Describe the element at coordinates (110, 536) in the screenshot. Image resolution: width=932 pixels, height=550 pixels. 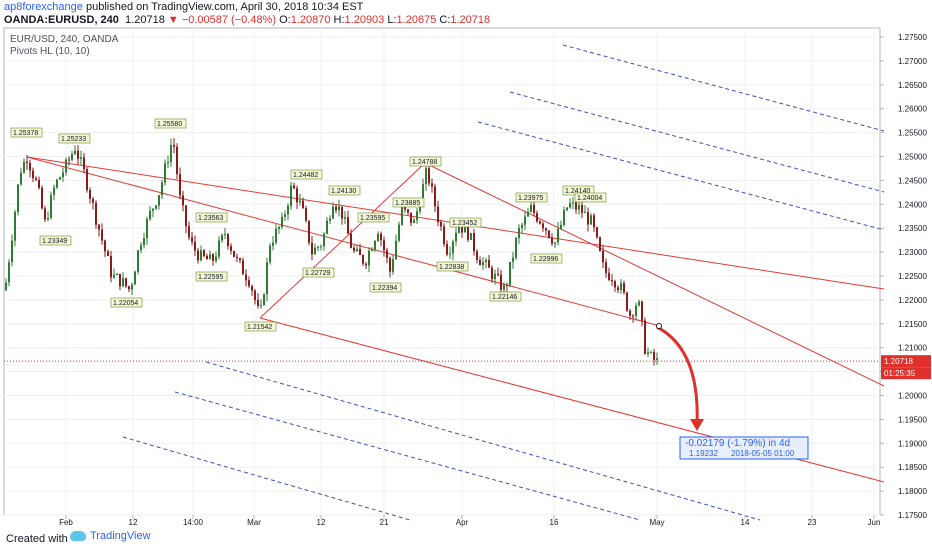
I see `tradingview-logo: TradingView` at that location.